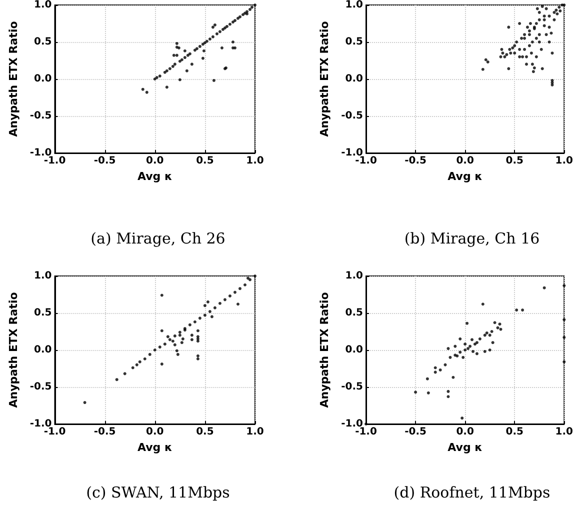 The height and width of the screenshot is (515, 577). What do you see at coordinates (472, 239) in the screenshot?
I see `text: (b) Mirage, Ch 16` at bounding box center [472, 239].